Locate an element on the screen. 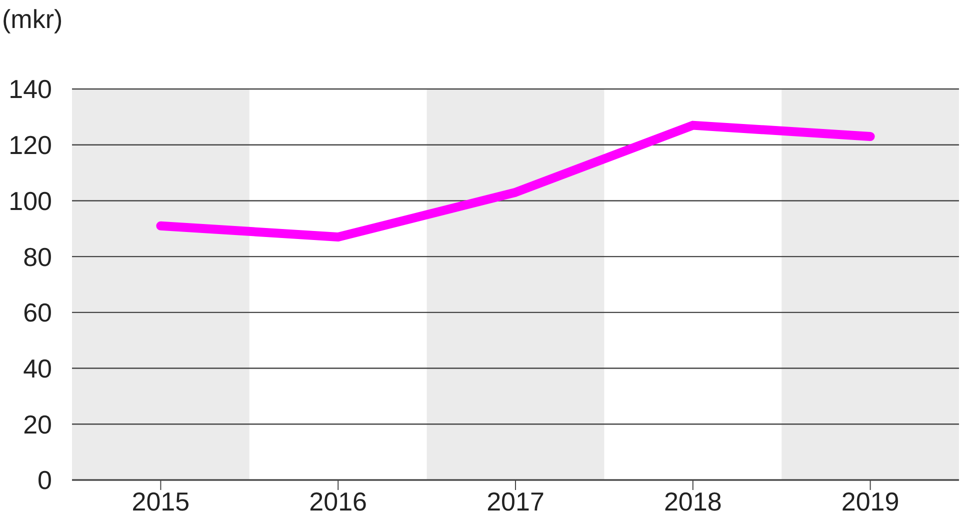 Image resolution: width=960 pixels, height=530 pixels. y-tick-label: 100 is located at coordinates (30, 201).